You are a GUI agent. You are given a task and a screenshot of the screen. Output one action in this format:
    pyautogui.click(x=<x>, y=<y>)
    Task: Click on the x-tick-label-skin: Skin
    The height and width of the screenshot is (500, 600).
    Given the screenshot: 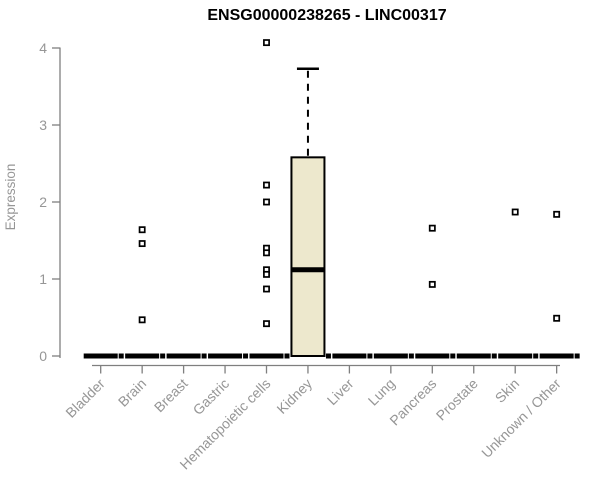 What is the action you would take?
    pyautogui.click(x=507, y=390)
    